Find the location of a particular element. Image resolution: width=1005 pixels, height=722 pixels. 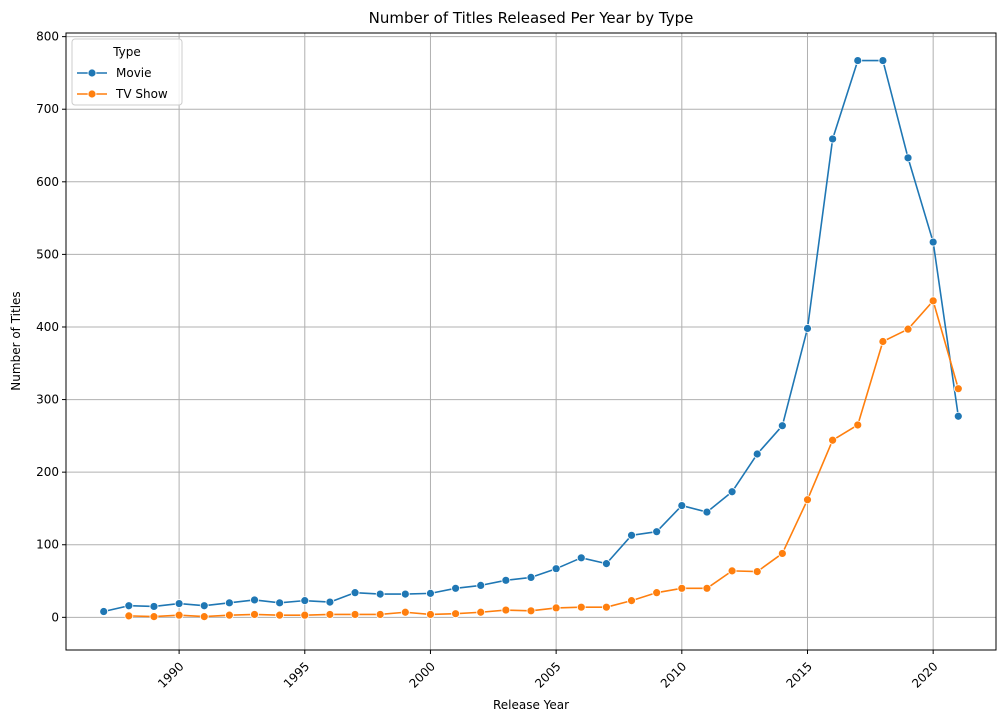

x-tick-label: 2010 is located at coordinates (673, 674).